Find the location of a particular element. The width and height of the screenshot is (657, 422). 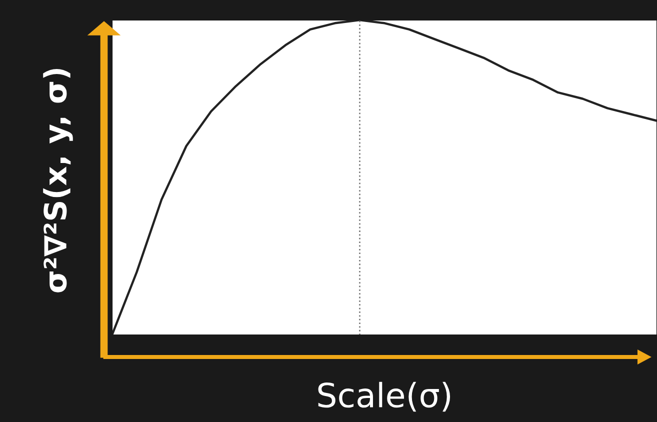

y-axis-title: σ²∇²S(x, y, σ) is located at coordinates (58, 180).